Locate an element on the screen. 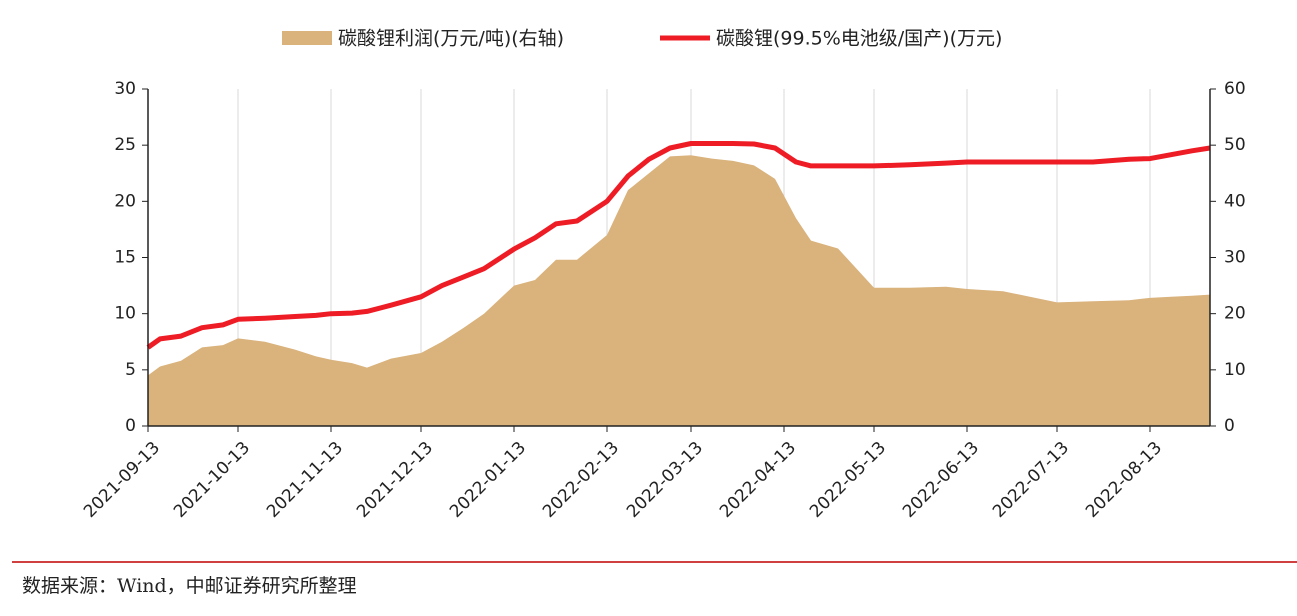 The width and height of the screenshot is (1297, 616). x-tick-label: 2022-05-13 is located at coordinates (848, 480).